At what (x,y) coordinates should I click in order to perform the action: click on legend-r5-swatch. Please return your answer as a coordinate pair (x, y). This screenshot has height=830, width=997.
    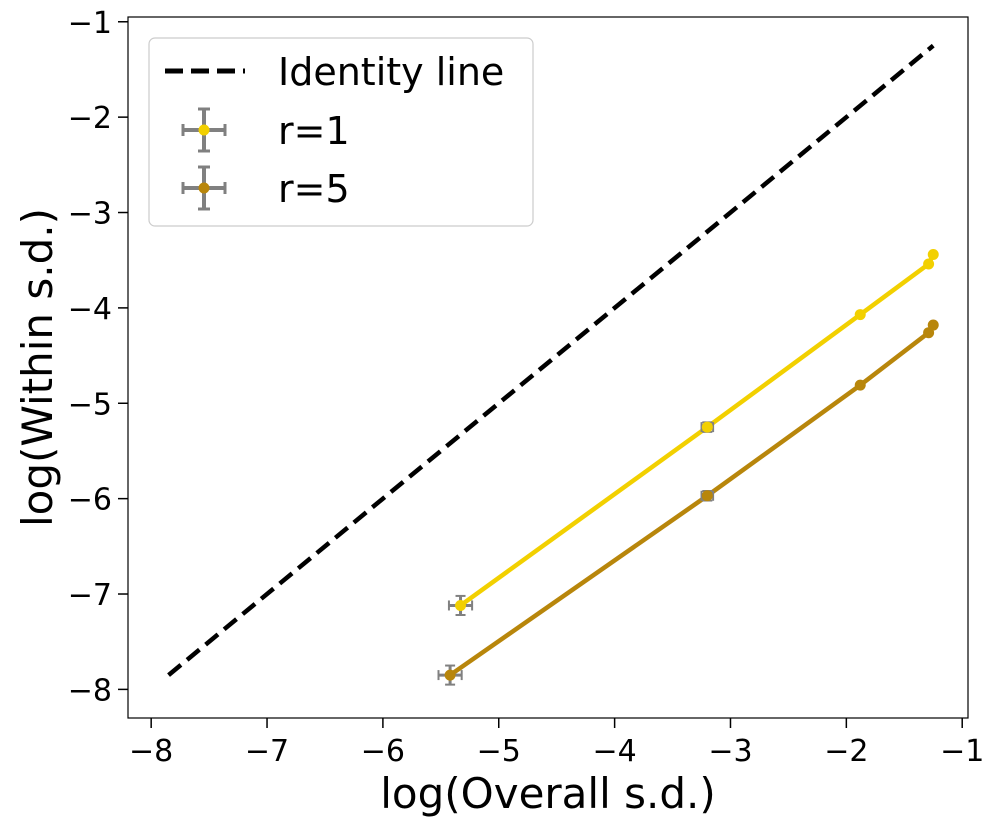
    Looking at the image, I should click on (204, 188).